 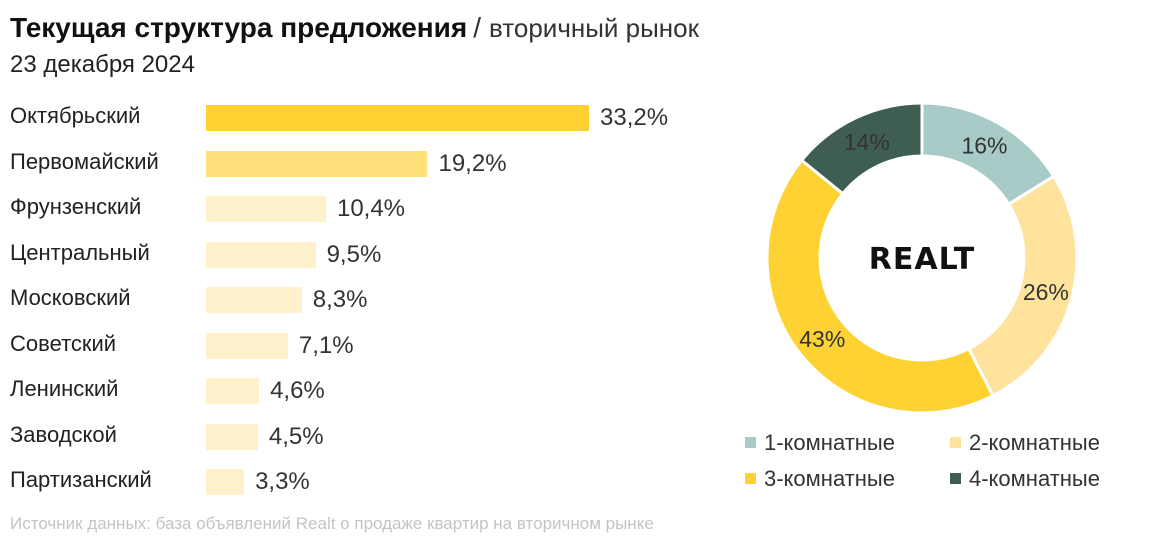 I want to click on legend-item: 2-комнатные, so click(x=1025, y=443).